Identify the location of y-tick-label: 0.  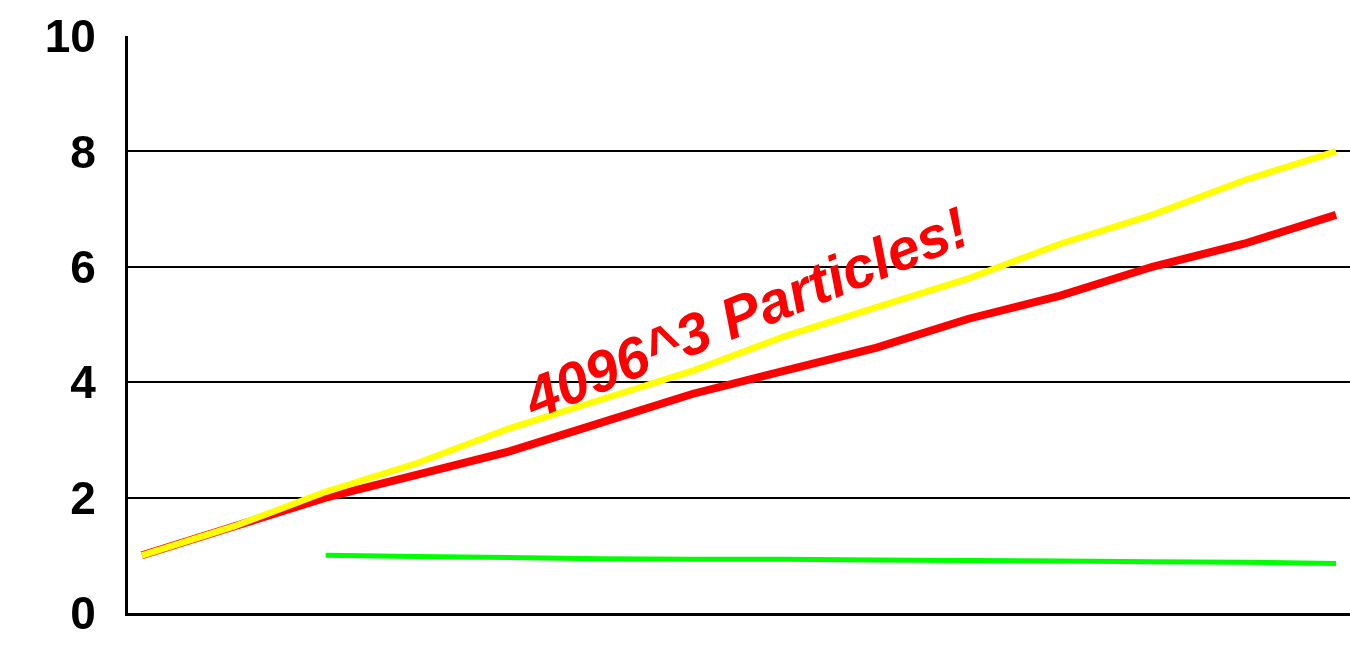
(83, 613).